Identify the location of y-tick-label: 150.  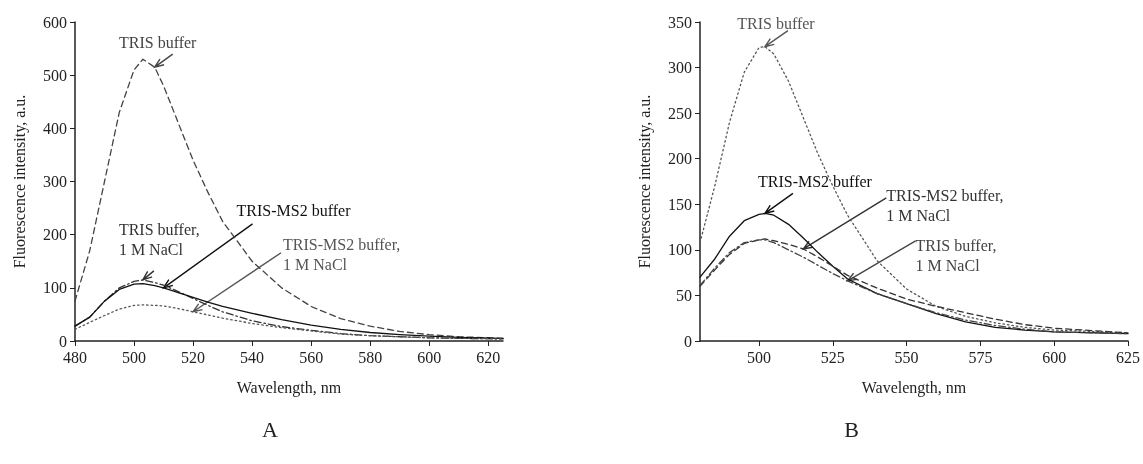
(680, 204).